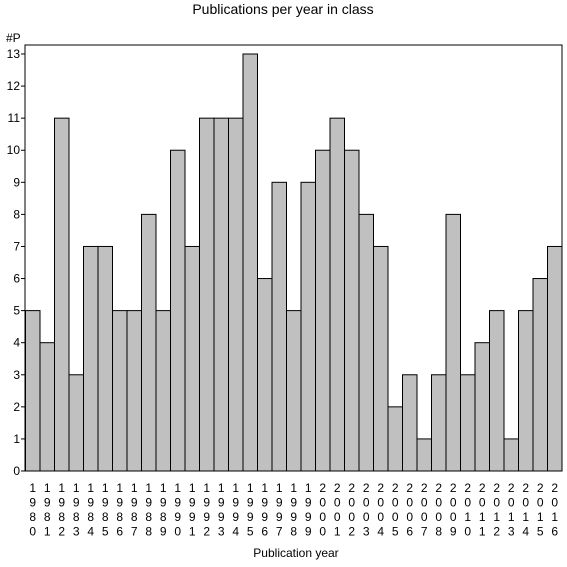  Describe the element at coordinates (381, 358) in the screenshot. I see `bar-2004` at that location.